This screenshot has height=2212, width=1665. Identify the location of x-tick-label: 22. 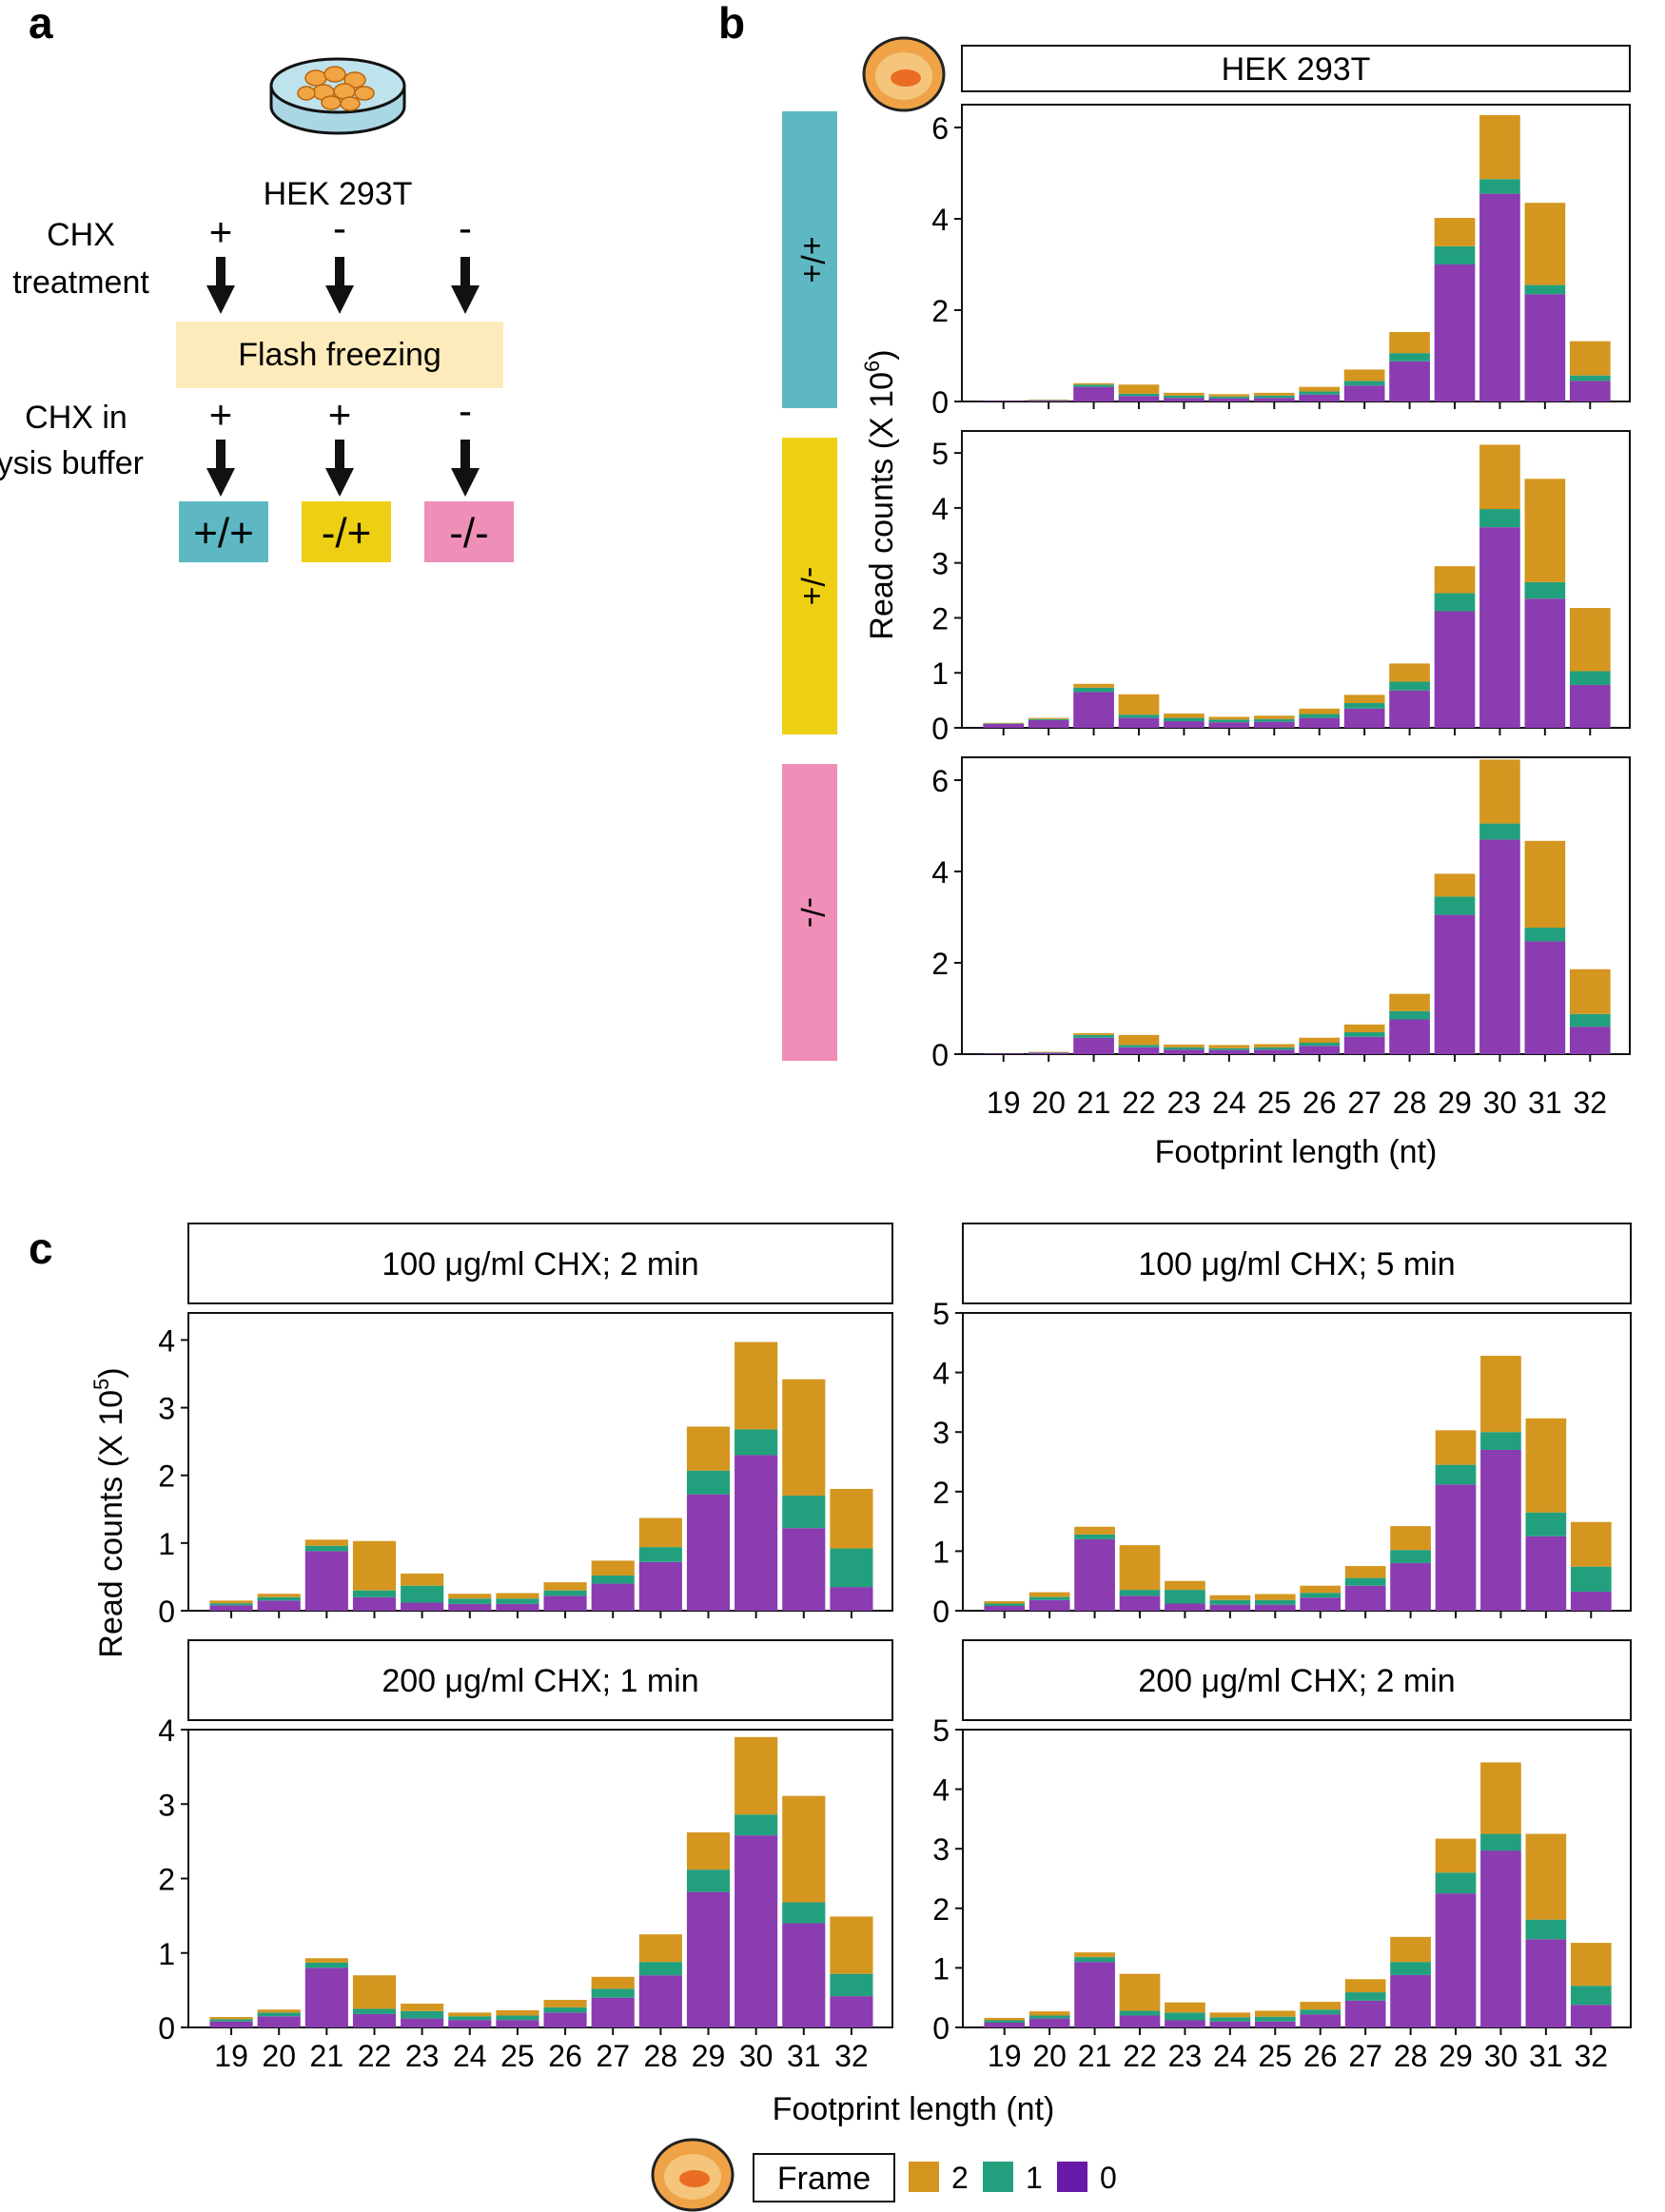
(1140, 2056).